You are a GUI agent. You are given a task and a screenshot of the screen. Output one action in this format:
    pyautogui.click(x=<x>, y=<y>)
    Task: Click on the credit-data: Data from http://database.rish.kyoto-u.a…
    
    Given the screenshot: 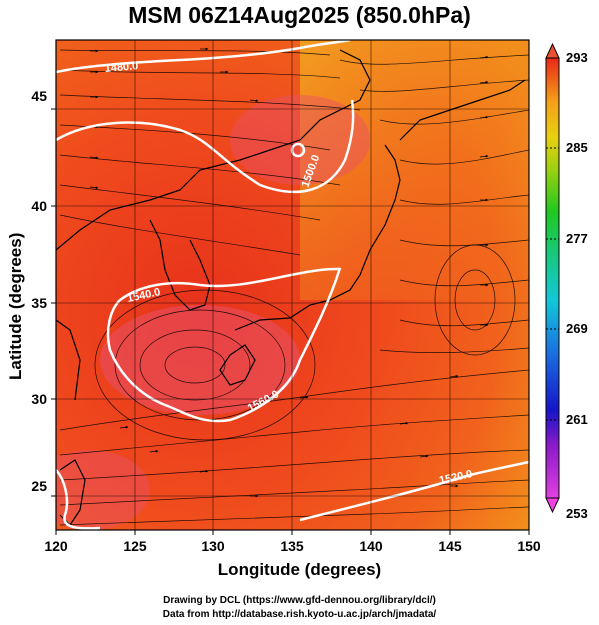 What is the action you would take?
    pyautogui.click(x=299, y=614)
    